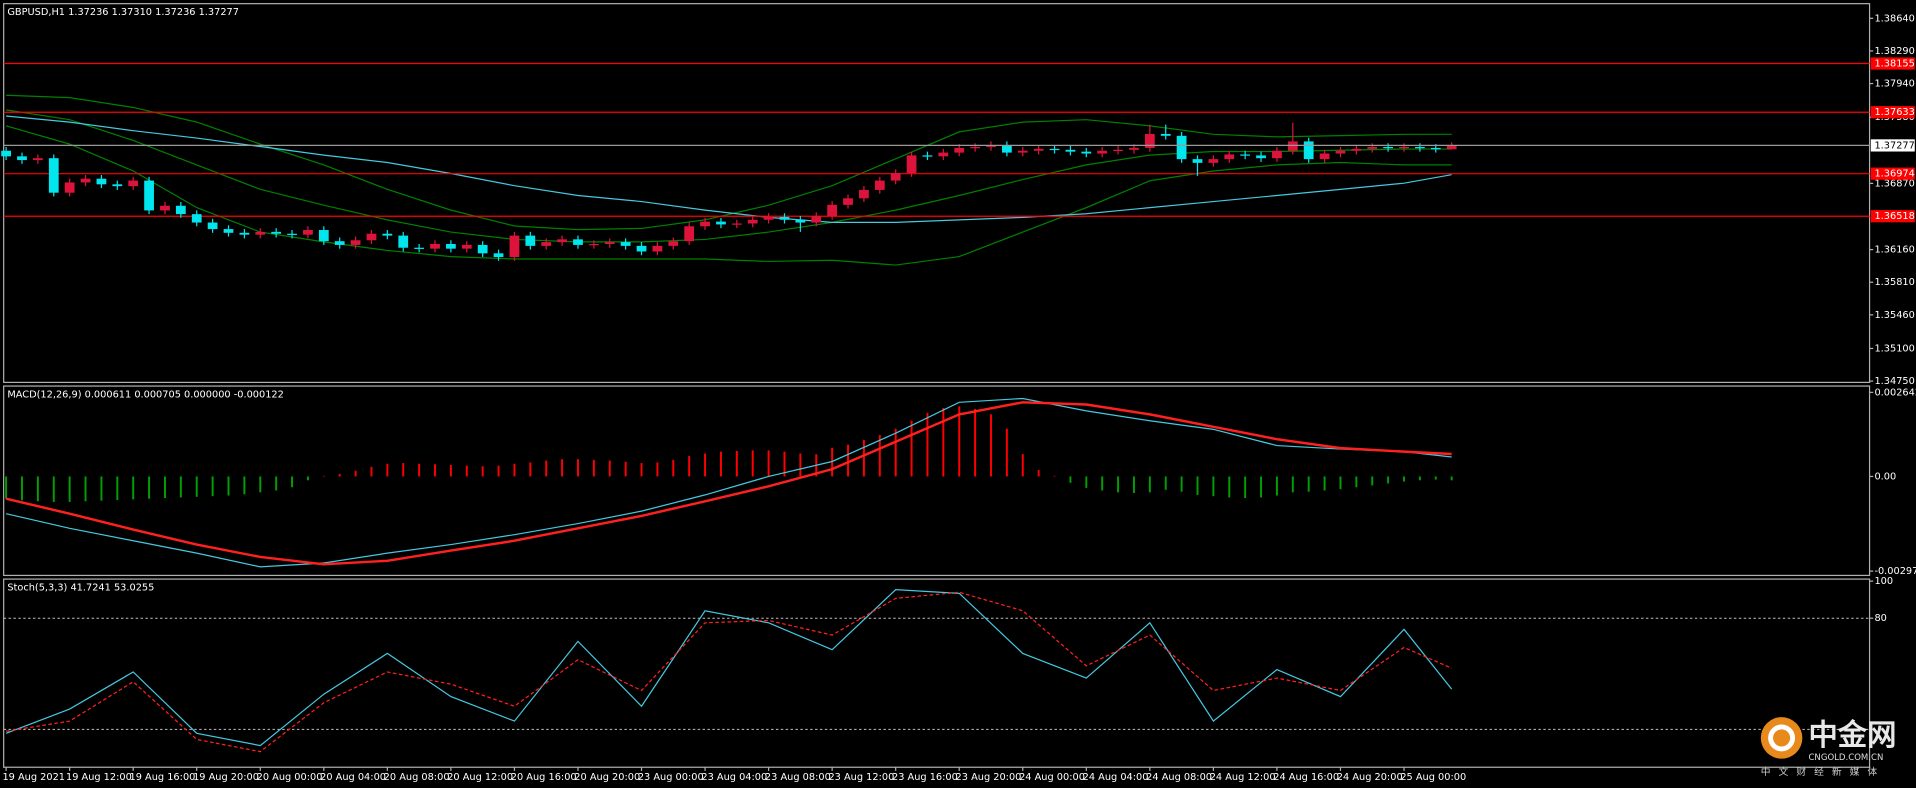 This screenshot has height=788, width=1916. I want to click on y-tick-label: 1.35460, so click(1894, 315).